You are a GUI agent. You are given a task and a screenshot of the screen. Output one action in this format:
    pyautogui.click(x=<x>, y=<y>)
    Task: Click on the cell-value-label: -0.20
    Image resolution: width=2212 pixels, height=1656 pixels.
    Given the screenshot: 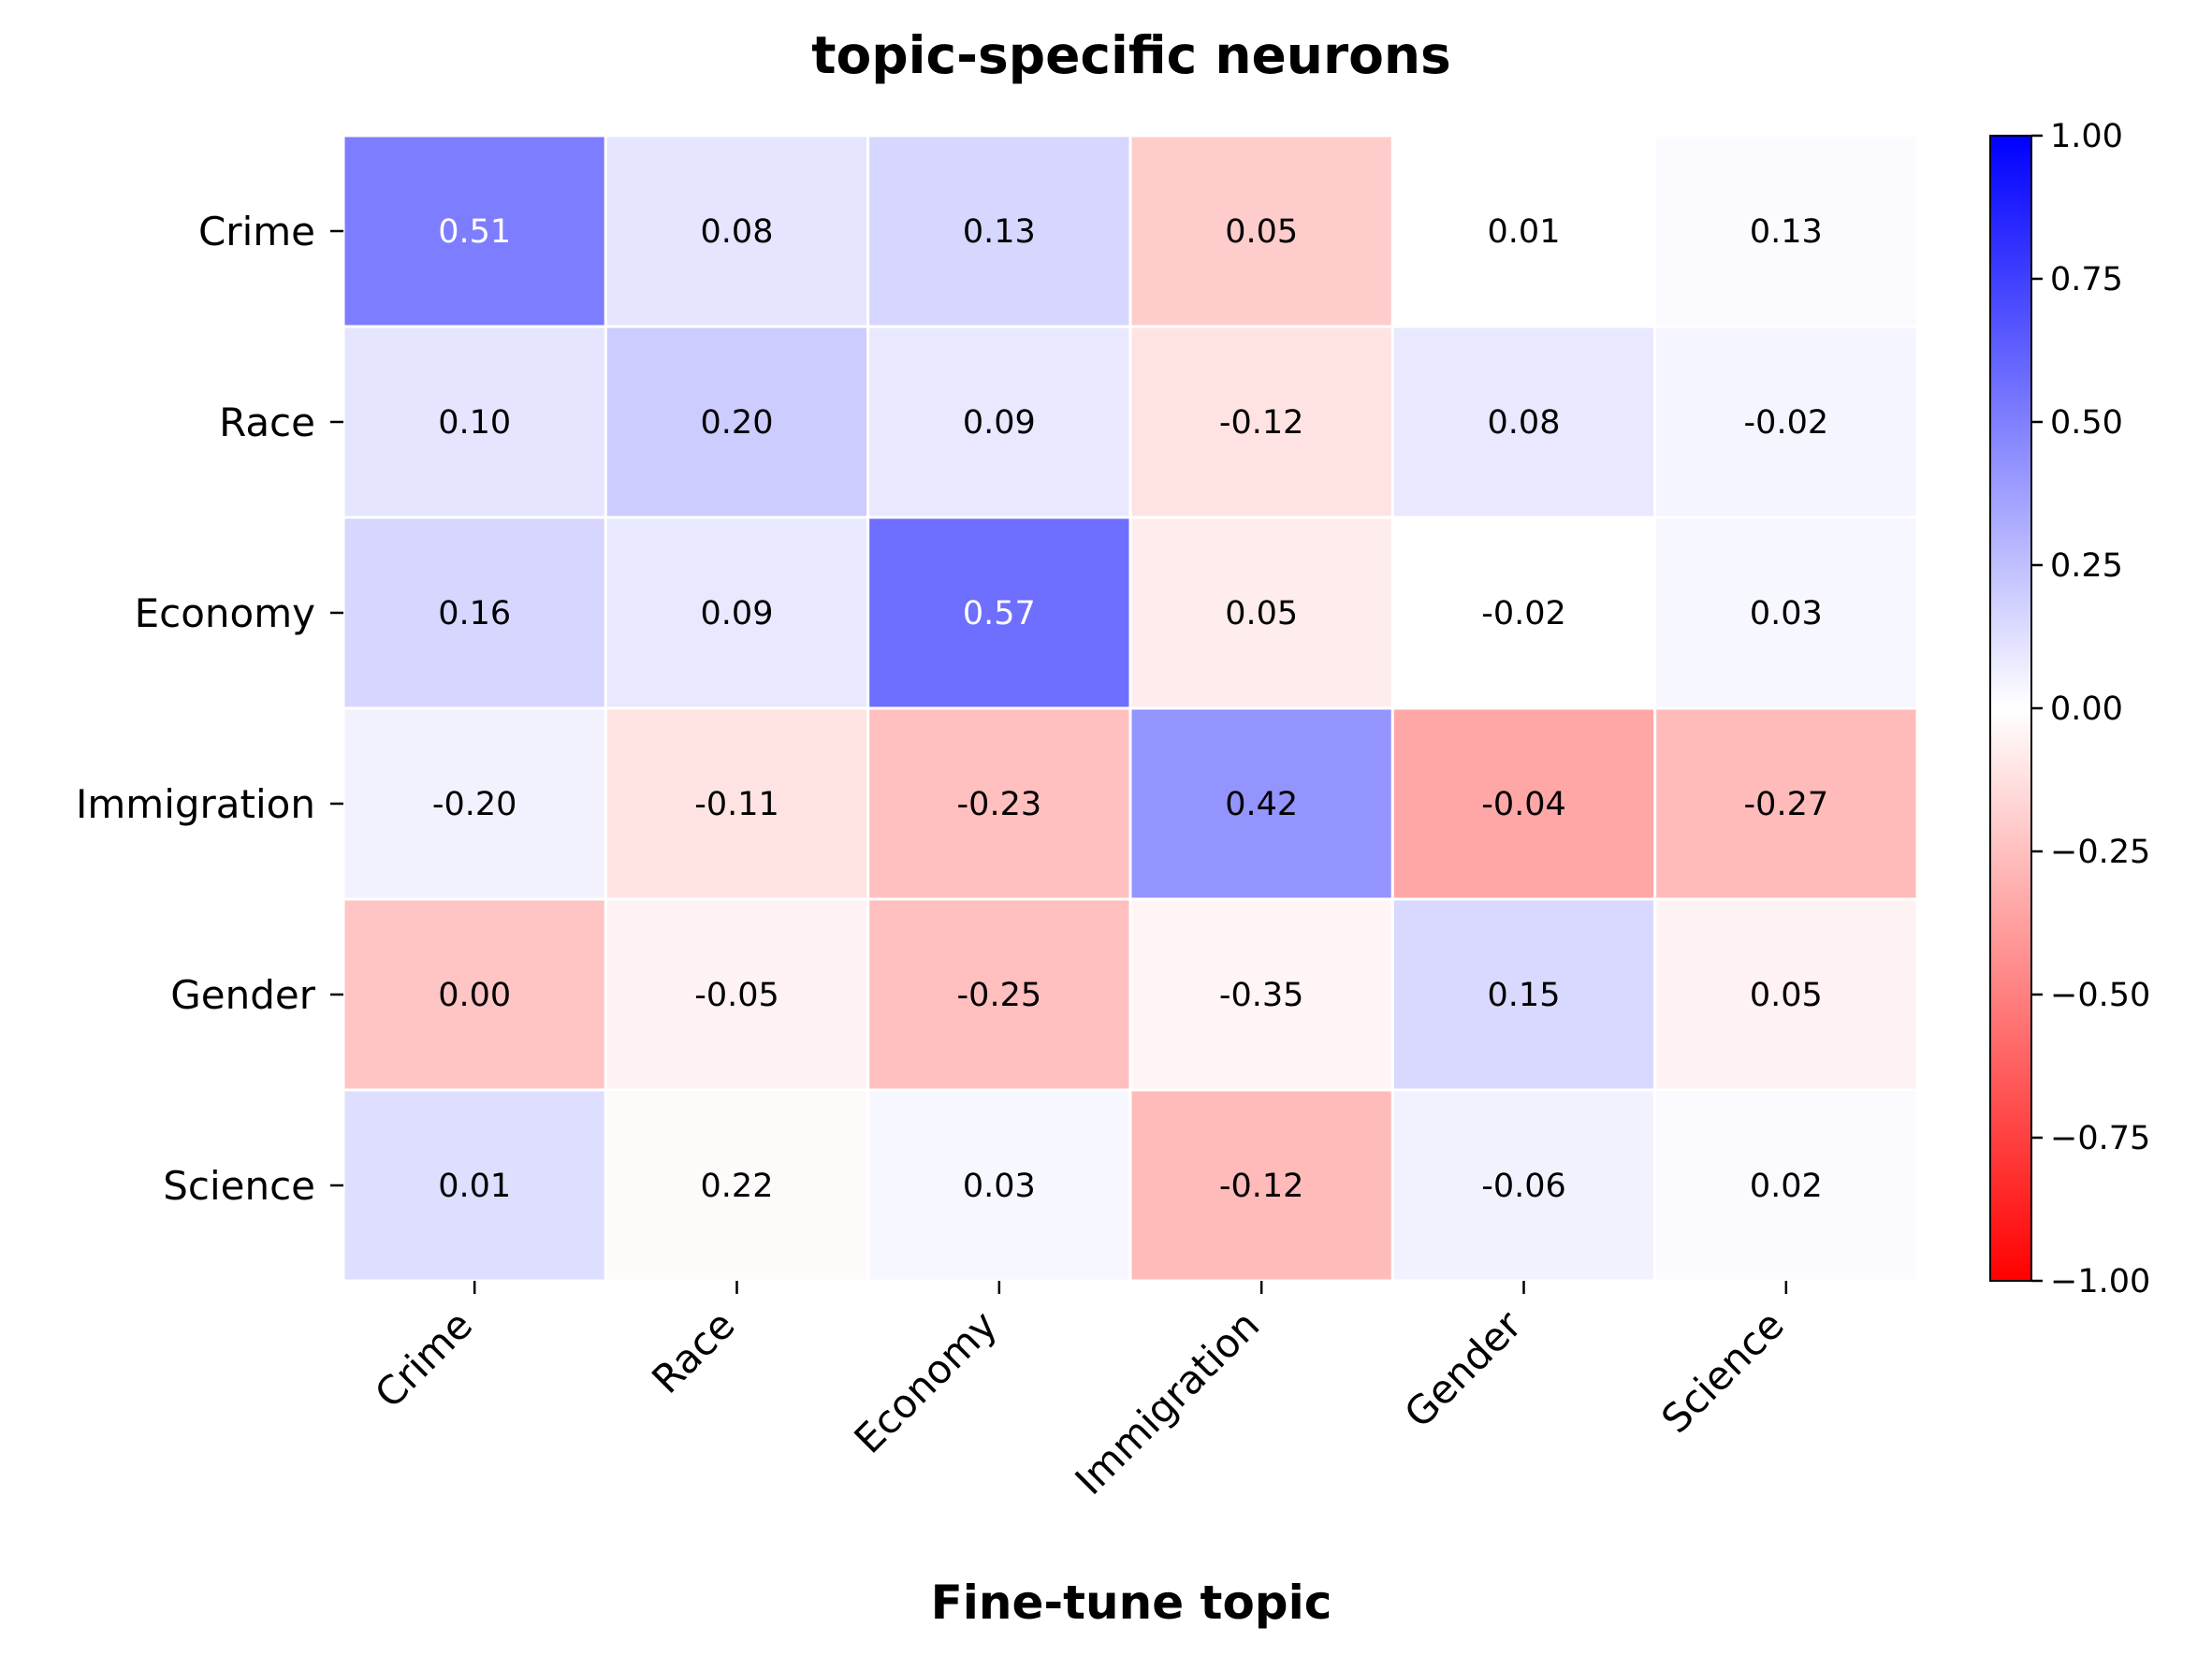 What is the action you would take?
    pyautogui.click(x=475, y=804)
    